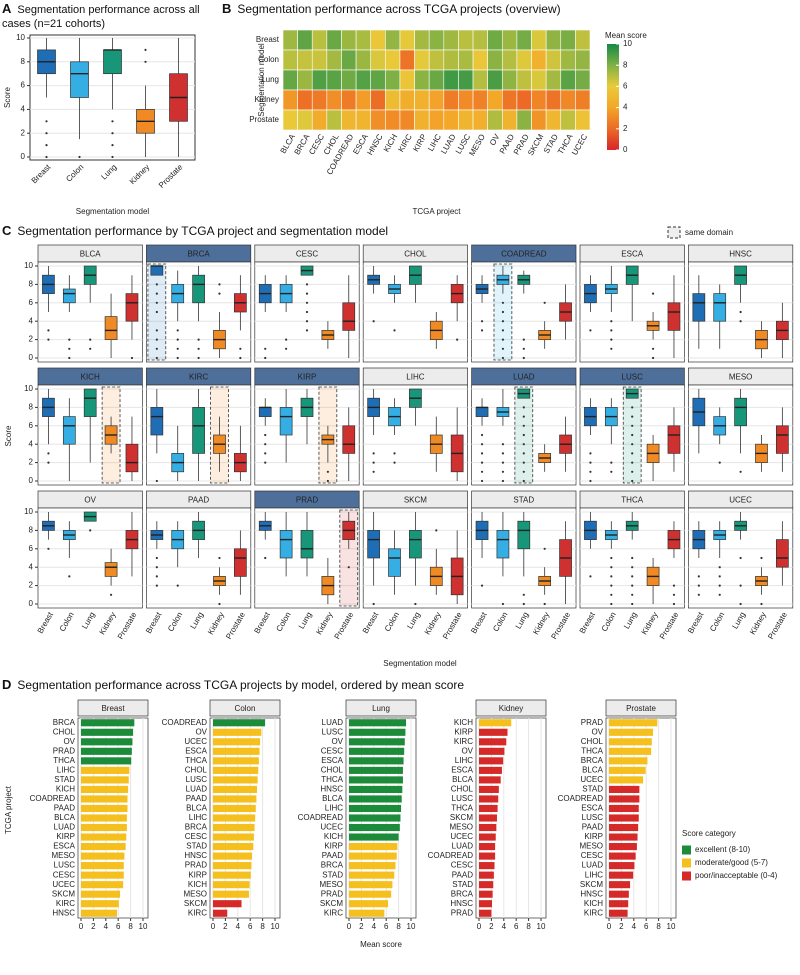  Describe the element at coordinates (195, 855) in the screenshot. I see `y-tick-label: HNSC` at that location.